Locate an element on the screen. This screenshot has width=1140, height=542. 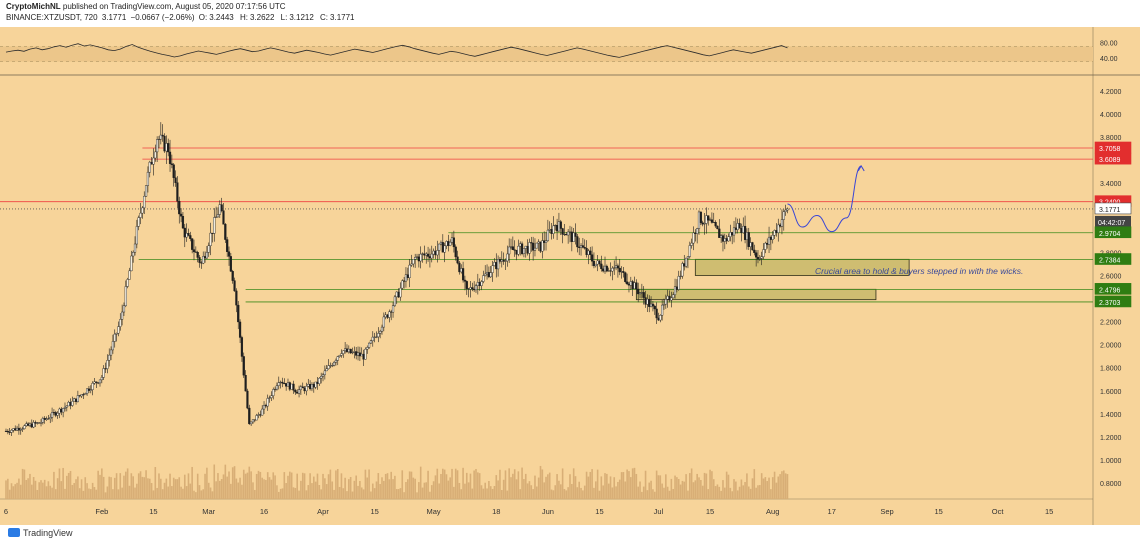
publisher-name: CryptoMichNL is located at coordinates (33, 6).